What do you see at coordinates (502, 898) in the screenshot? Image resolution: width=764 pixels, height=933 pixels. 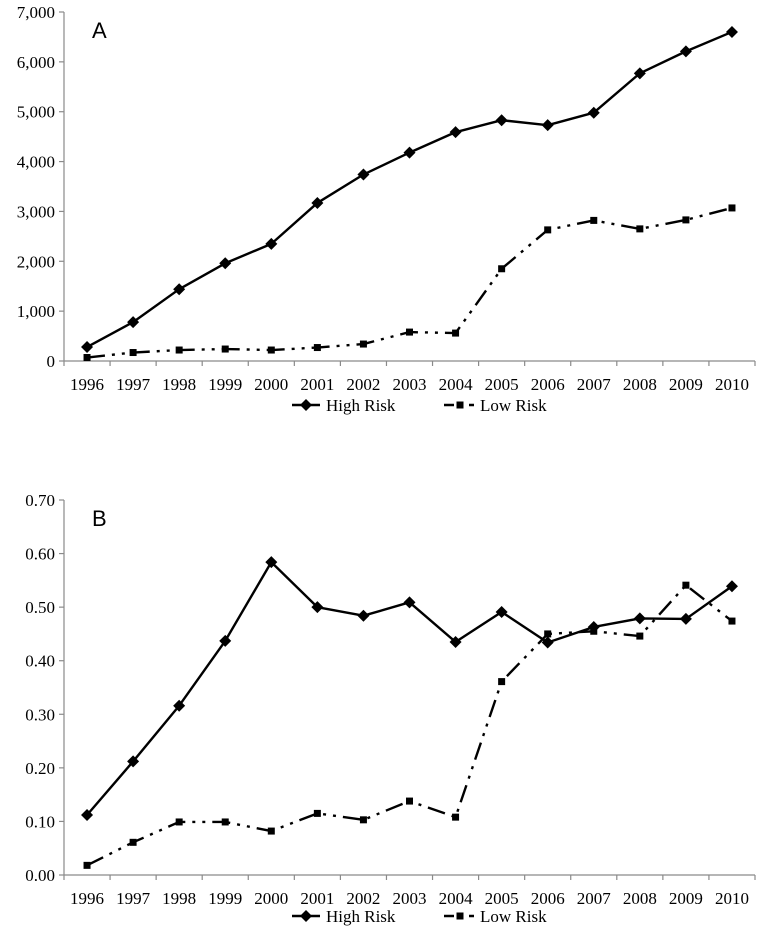 I see `x-tick-label: 2005` at bounding box center [502, 898].